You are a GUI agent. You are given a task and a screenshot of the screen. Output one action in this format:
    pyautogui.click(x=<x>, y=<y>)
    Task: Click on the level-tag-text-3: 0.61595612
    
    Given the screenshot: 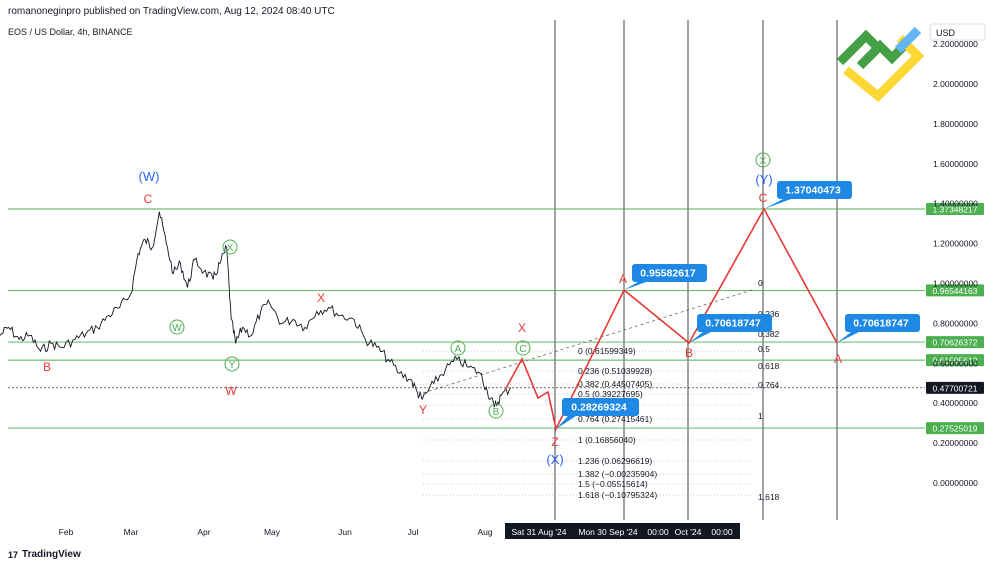 What is the action you would take?
    pyautogui.click(x=955, y=361)
    